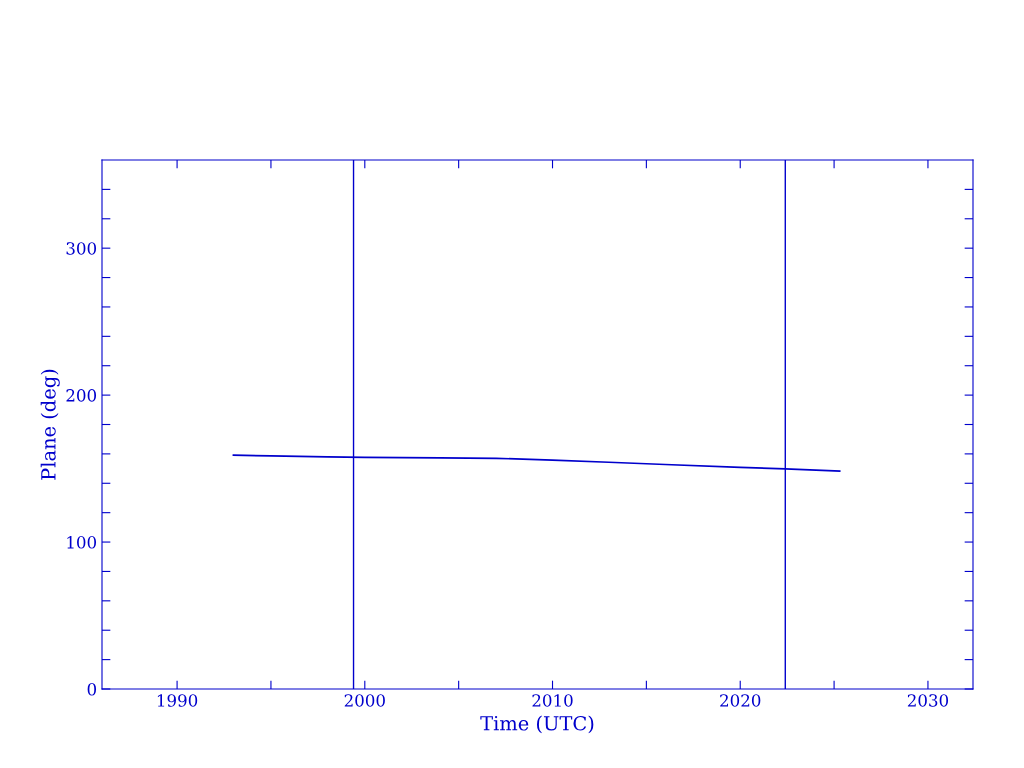 The width and height of the screenshot is (1024, 768). I want to click on y-tick-label: 300, so click(81, 248).